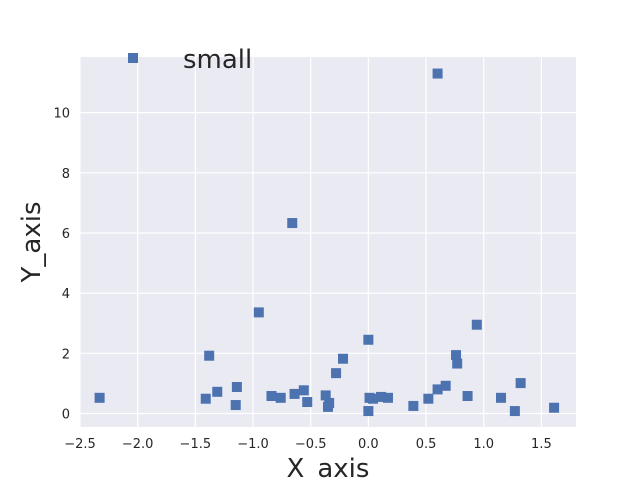 The height and width of the screenshot is (480, 640). What do you see at coordinates (483, 444) in the screenshot?
I see `x-tick-label: 1.0` at bounding box center [483, 444].